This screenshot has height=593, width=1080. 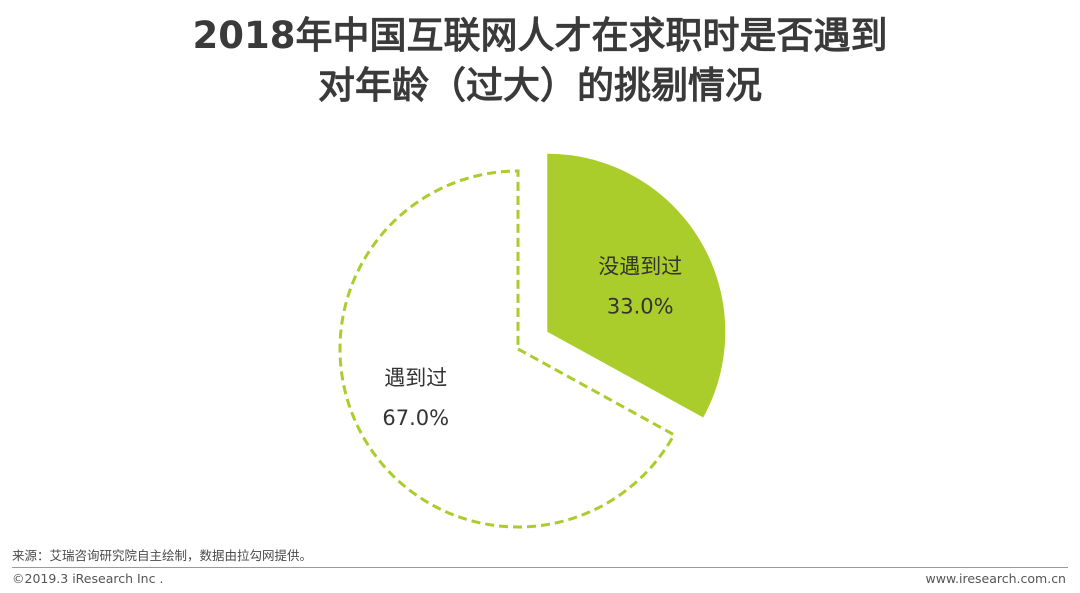 I want to click on source-note: 来源：艾瑞咨询研究院自主绘制，数据由拉勾网提供。, so click(x=162, y=555).